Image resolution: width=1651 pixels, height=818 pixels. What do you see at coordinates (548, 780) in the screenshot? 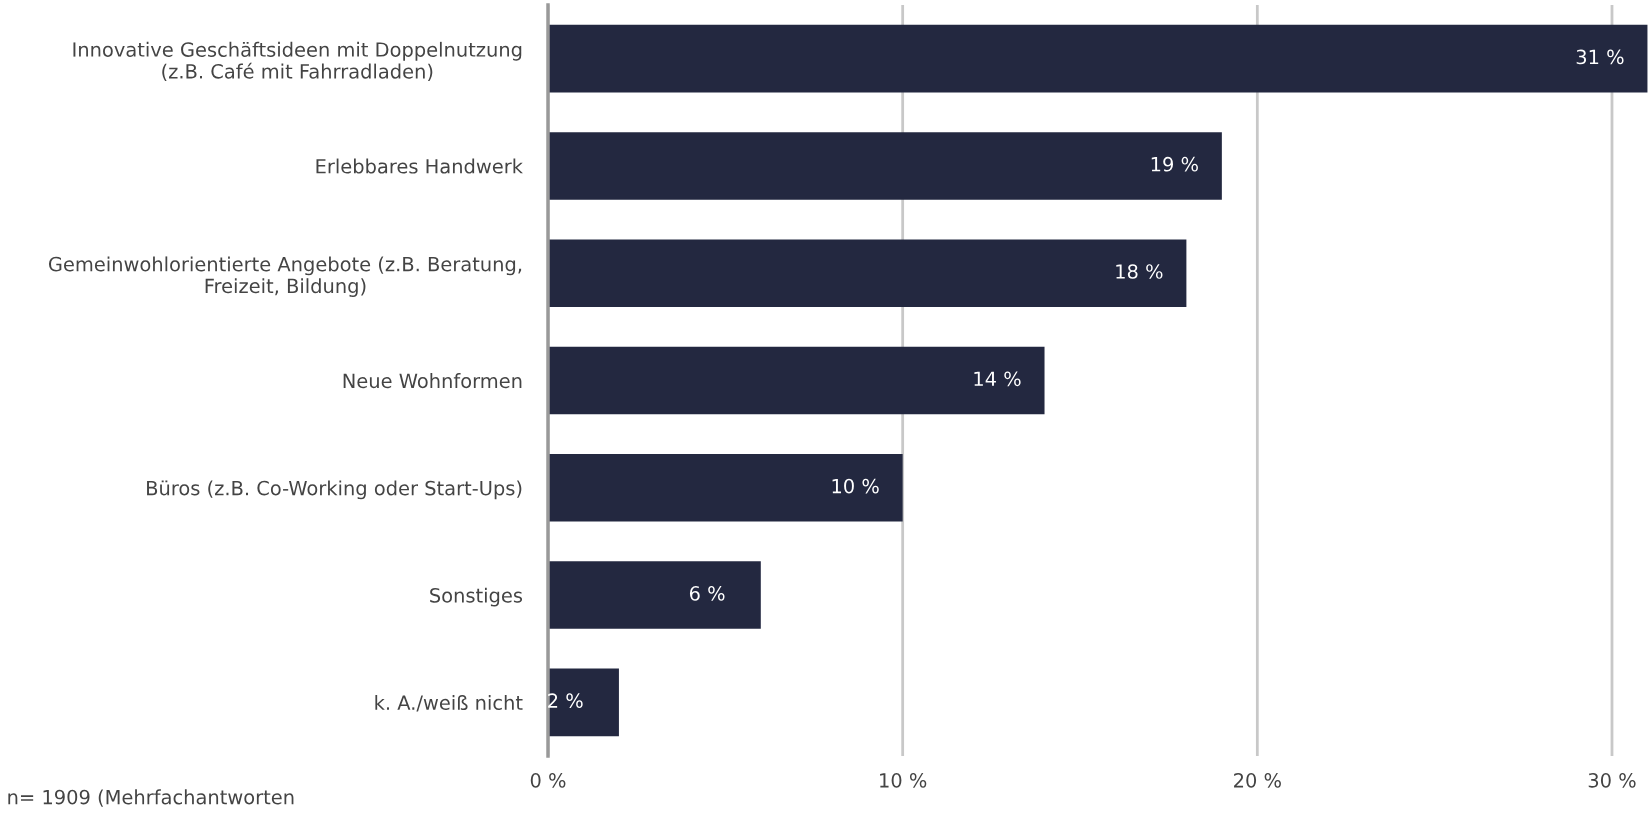
I see `x-tick-label: 0 %` at bounding box center [548, 780].